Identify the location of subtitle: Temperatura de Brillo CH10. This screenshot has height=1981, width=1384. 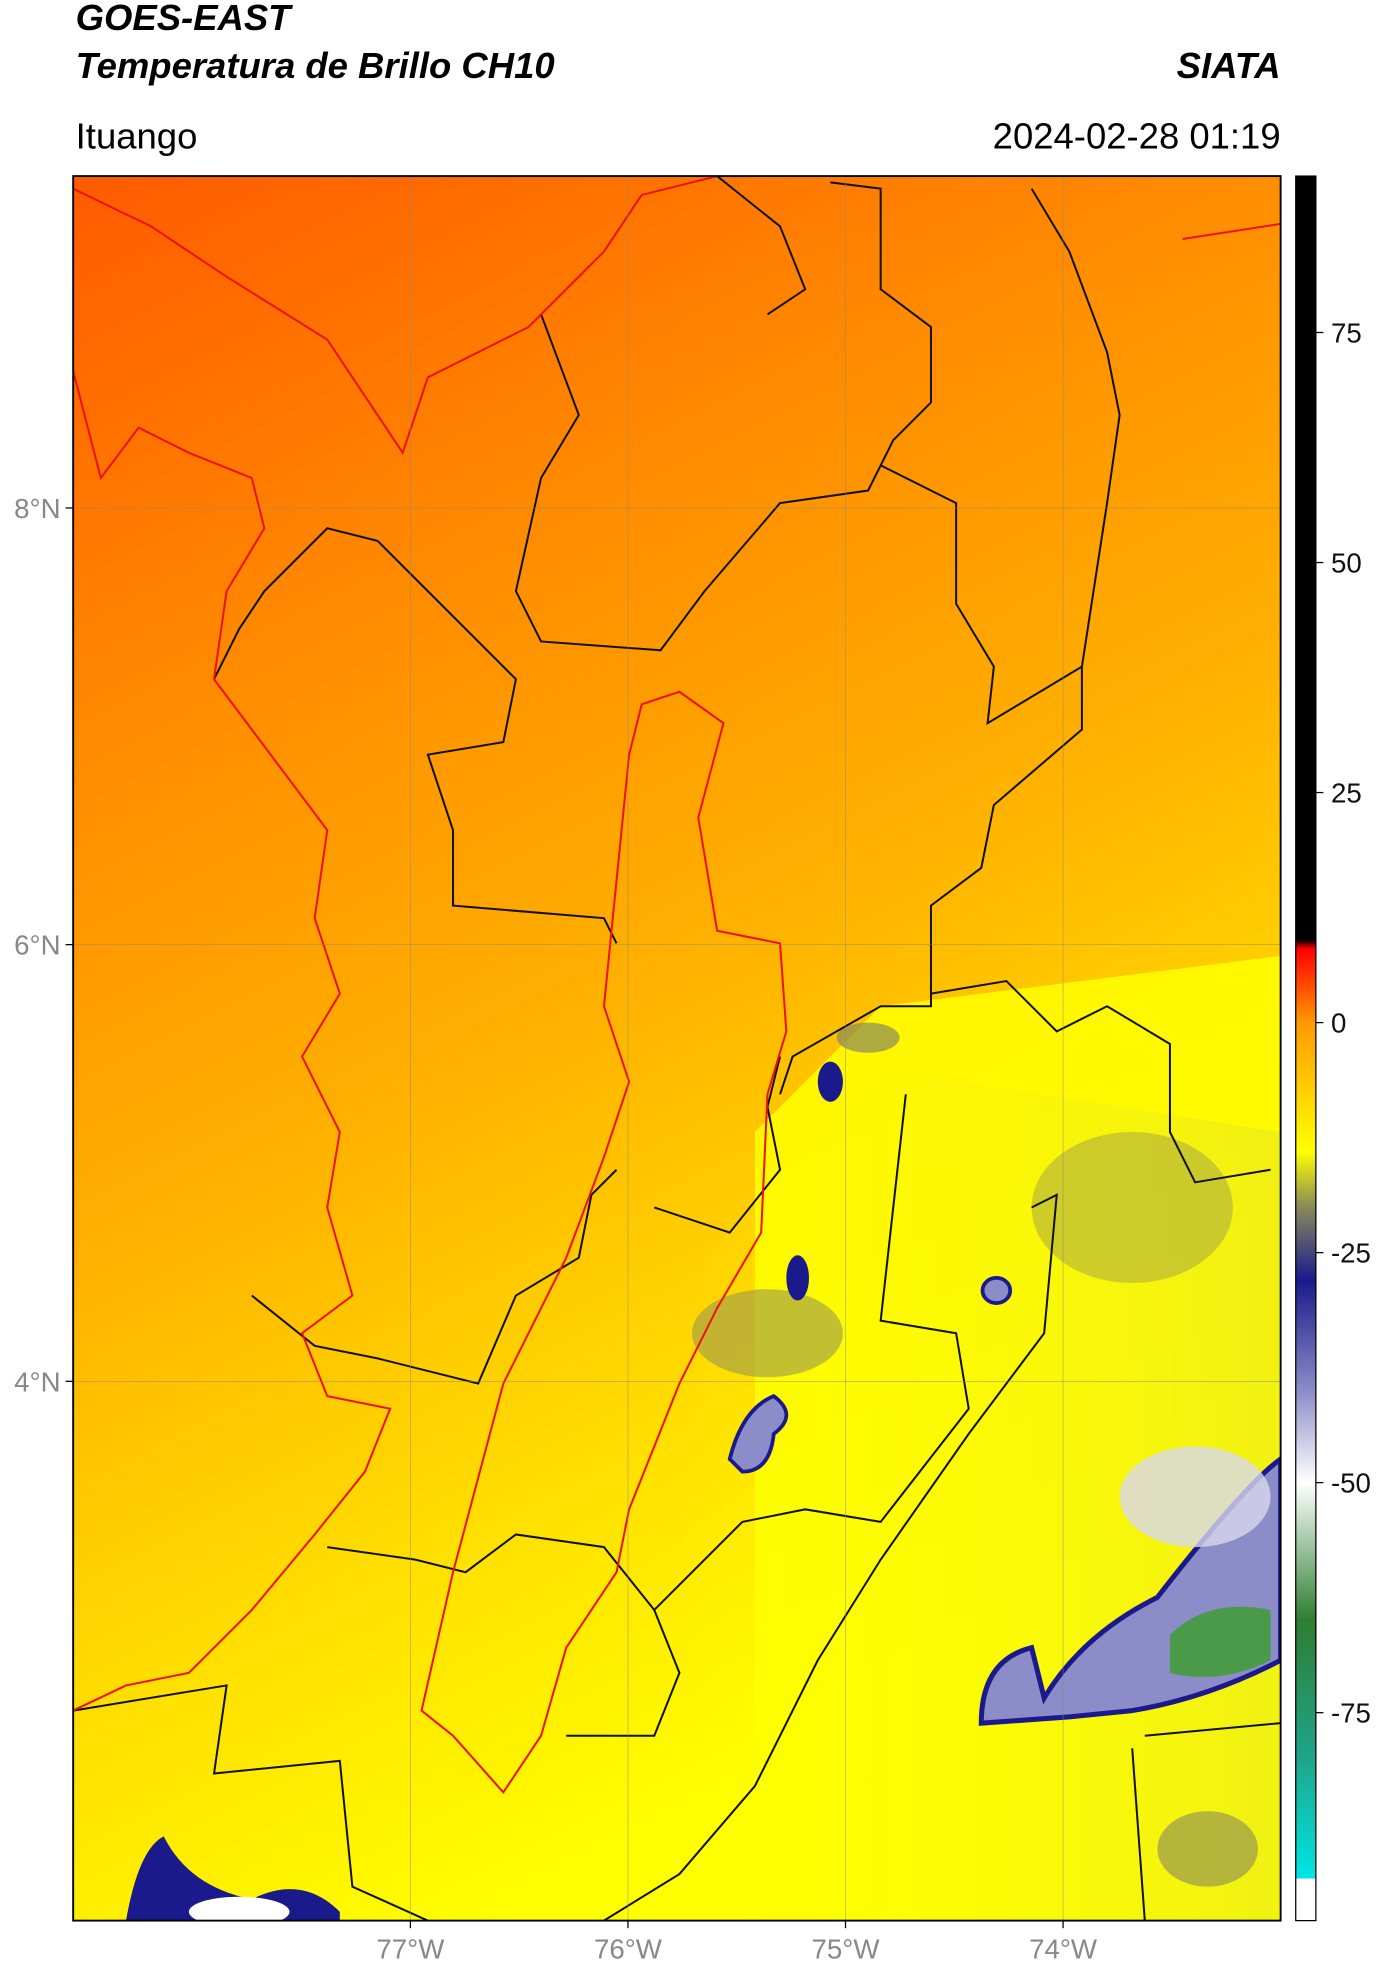
(315, 65).